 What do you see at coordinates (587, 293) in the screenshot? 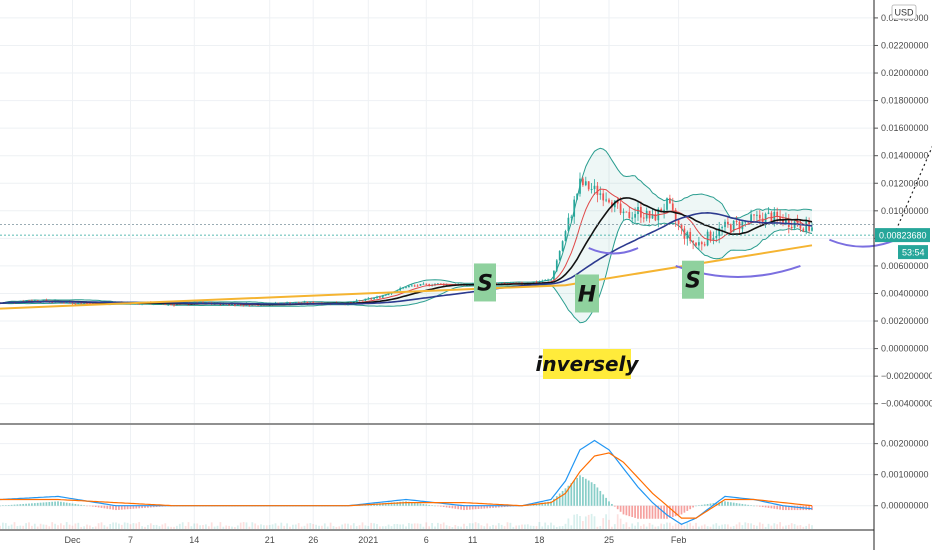
I see `head-label: H` at bounding box center [587, 293].